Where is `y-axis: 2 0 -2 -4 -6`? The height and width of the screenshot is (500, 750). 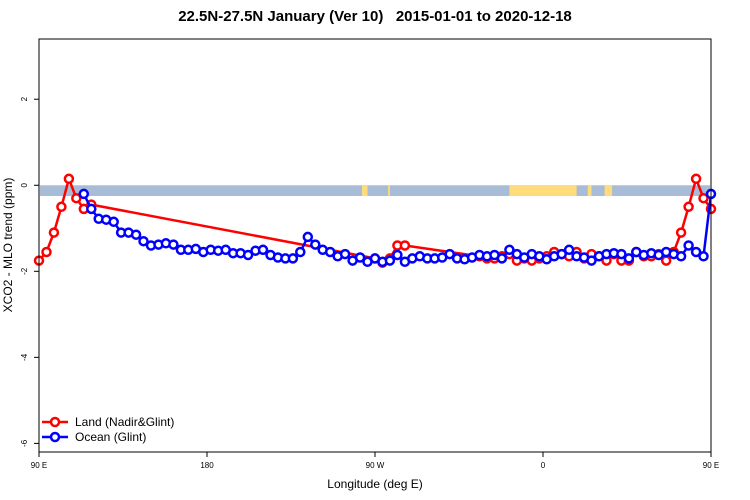 y-axis: 2 0 -2 -4 -6 is located at coordinates (29, 271).